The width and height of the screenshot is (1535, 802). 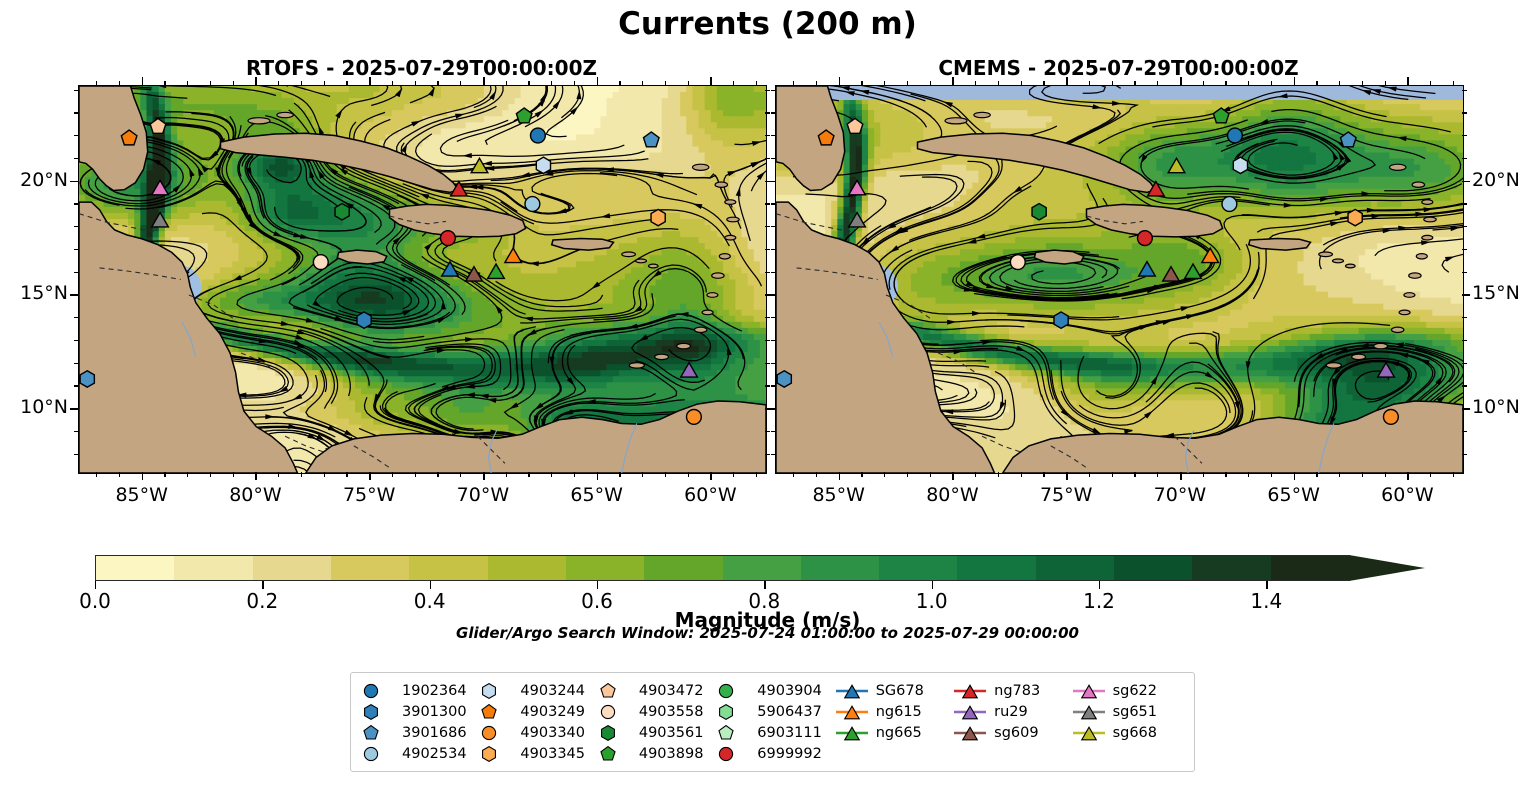 What do you see at coordinates (552, 711) in the screenshot?
I see `legend-item-label: 4903249` at bounding box center [552, 711].